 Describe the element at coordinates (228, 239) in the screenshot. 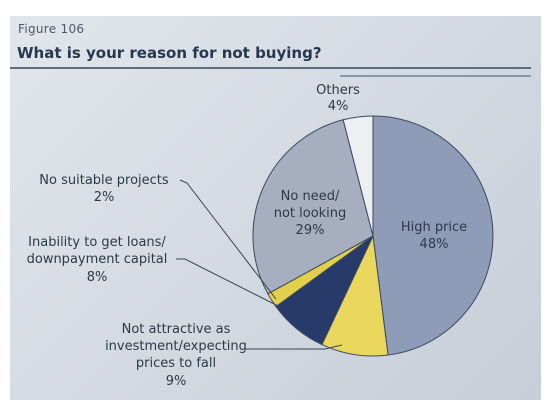

I see `leader-line-no-suitable` at that location.